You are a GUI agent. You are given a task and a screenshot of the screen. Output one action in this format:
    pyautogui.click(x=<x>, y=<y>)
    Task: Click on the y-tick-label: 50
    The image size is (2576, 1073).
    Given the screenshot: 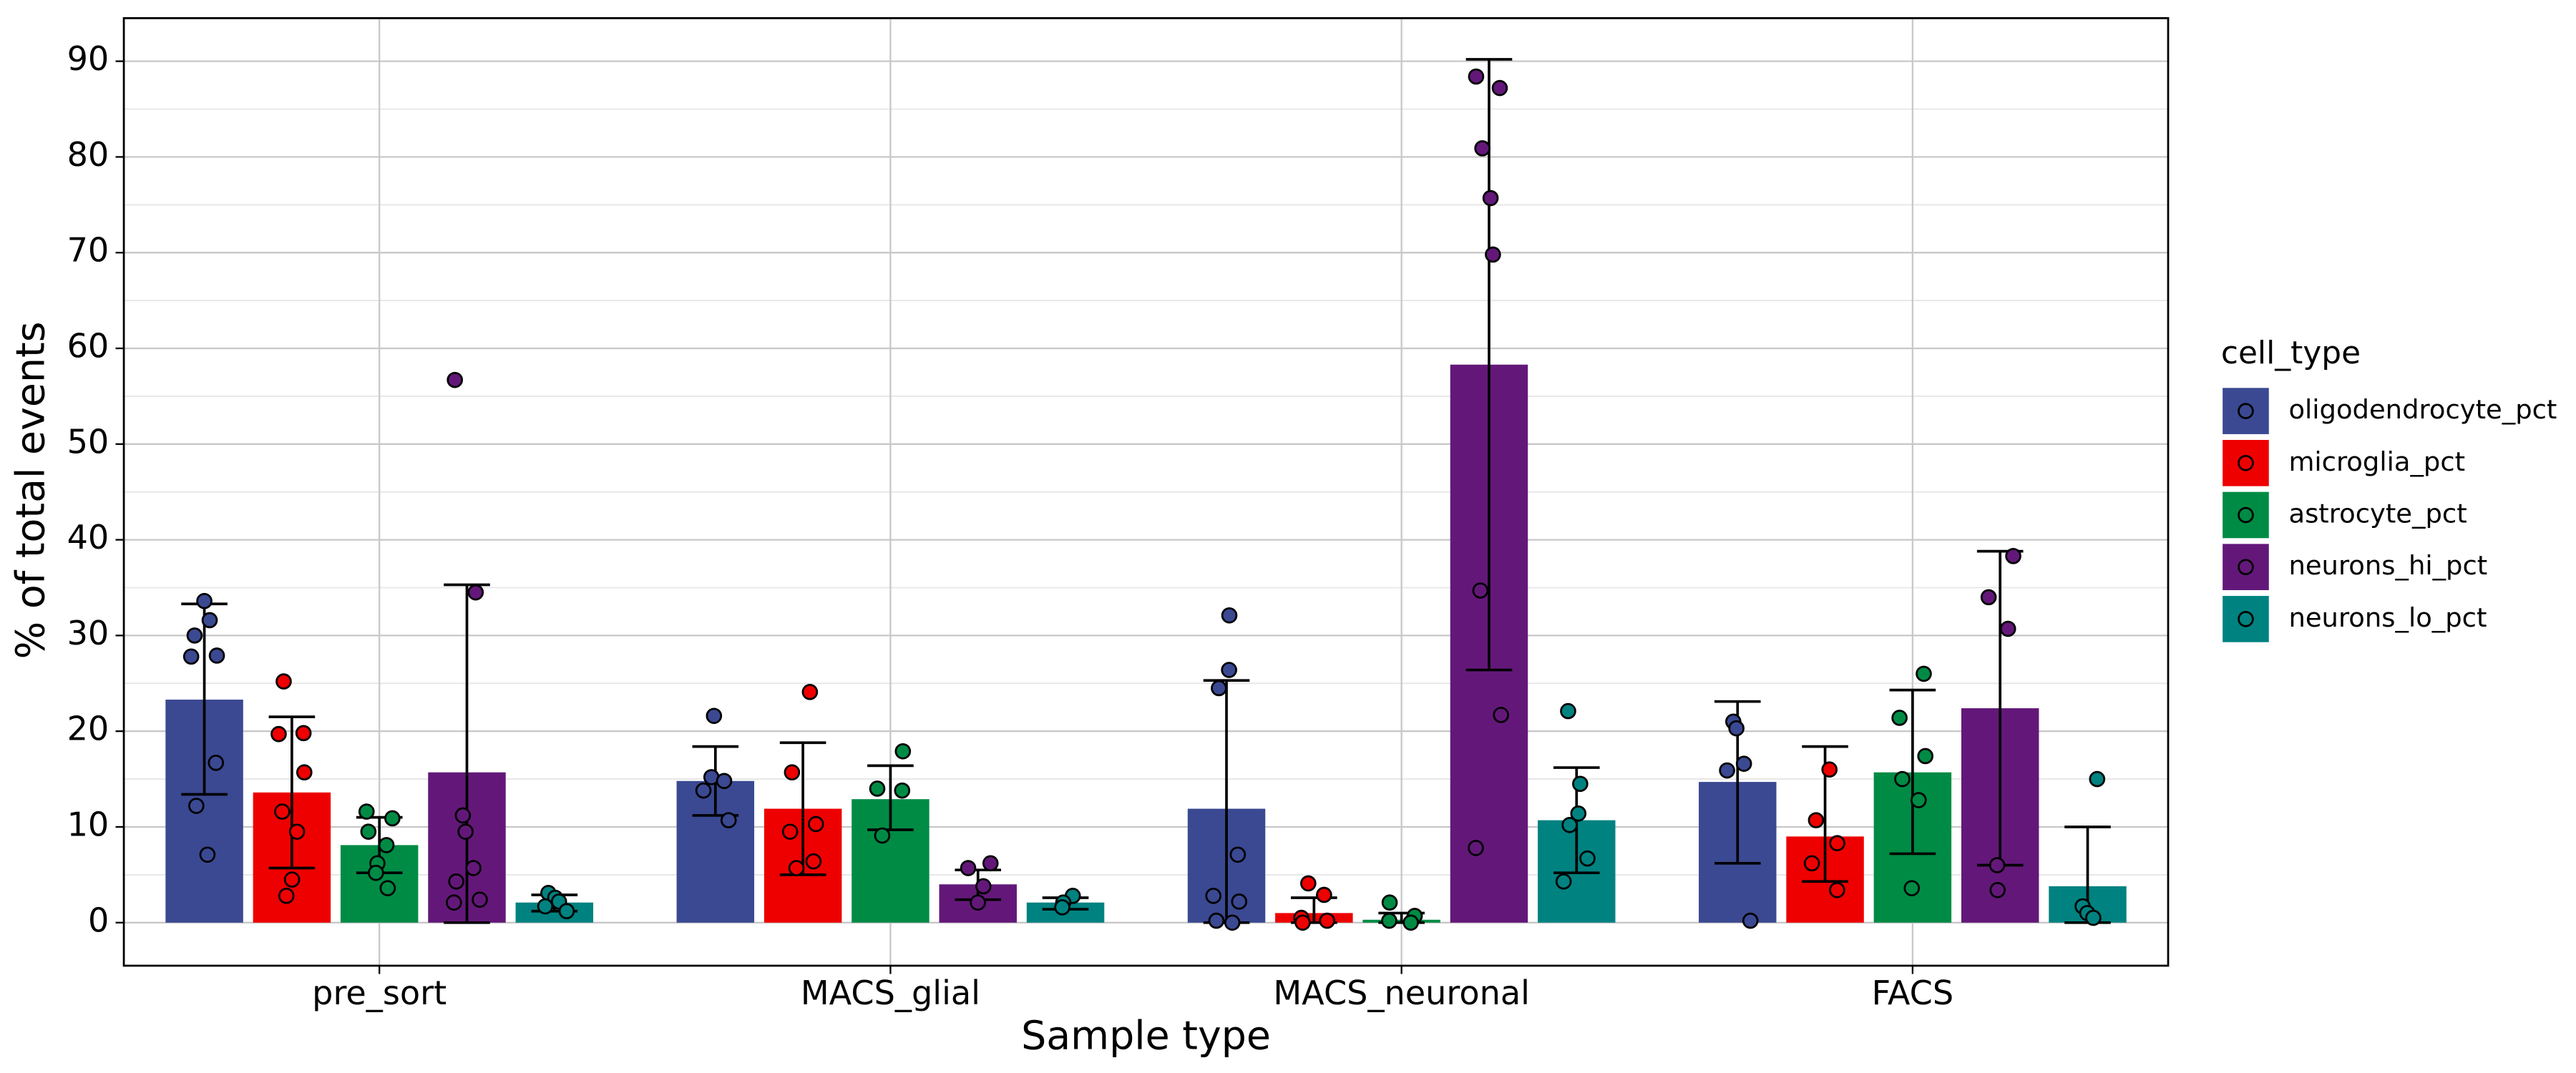 What is the action you would take?
    pyautogui.click(x=88, y=441)
    